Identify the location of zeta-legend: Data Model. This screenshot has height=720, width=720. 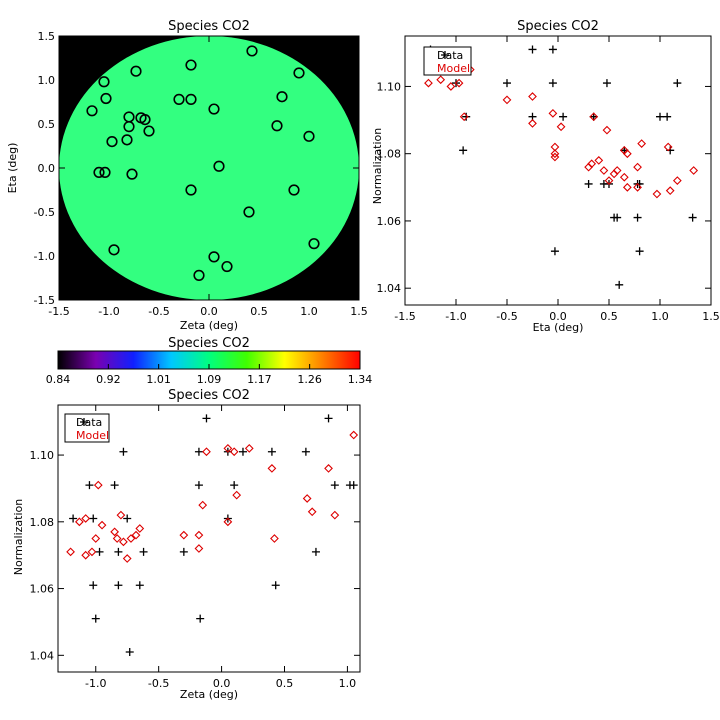
(87, 428).